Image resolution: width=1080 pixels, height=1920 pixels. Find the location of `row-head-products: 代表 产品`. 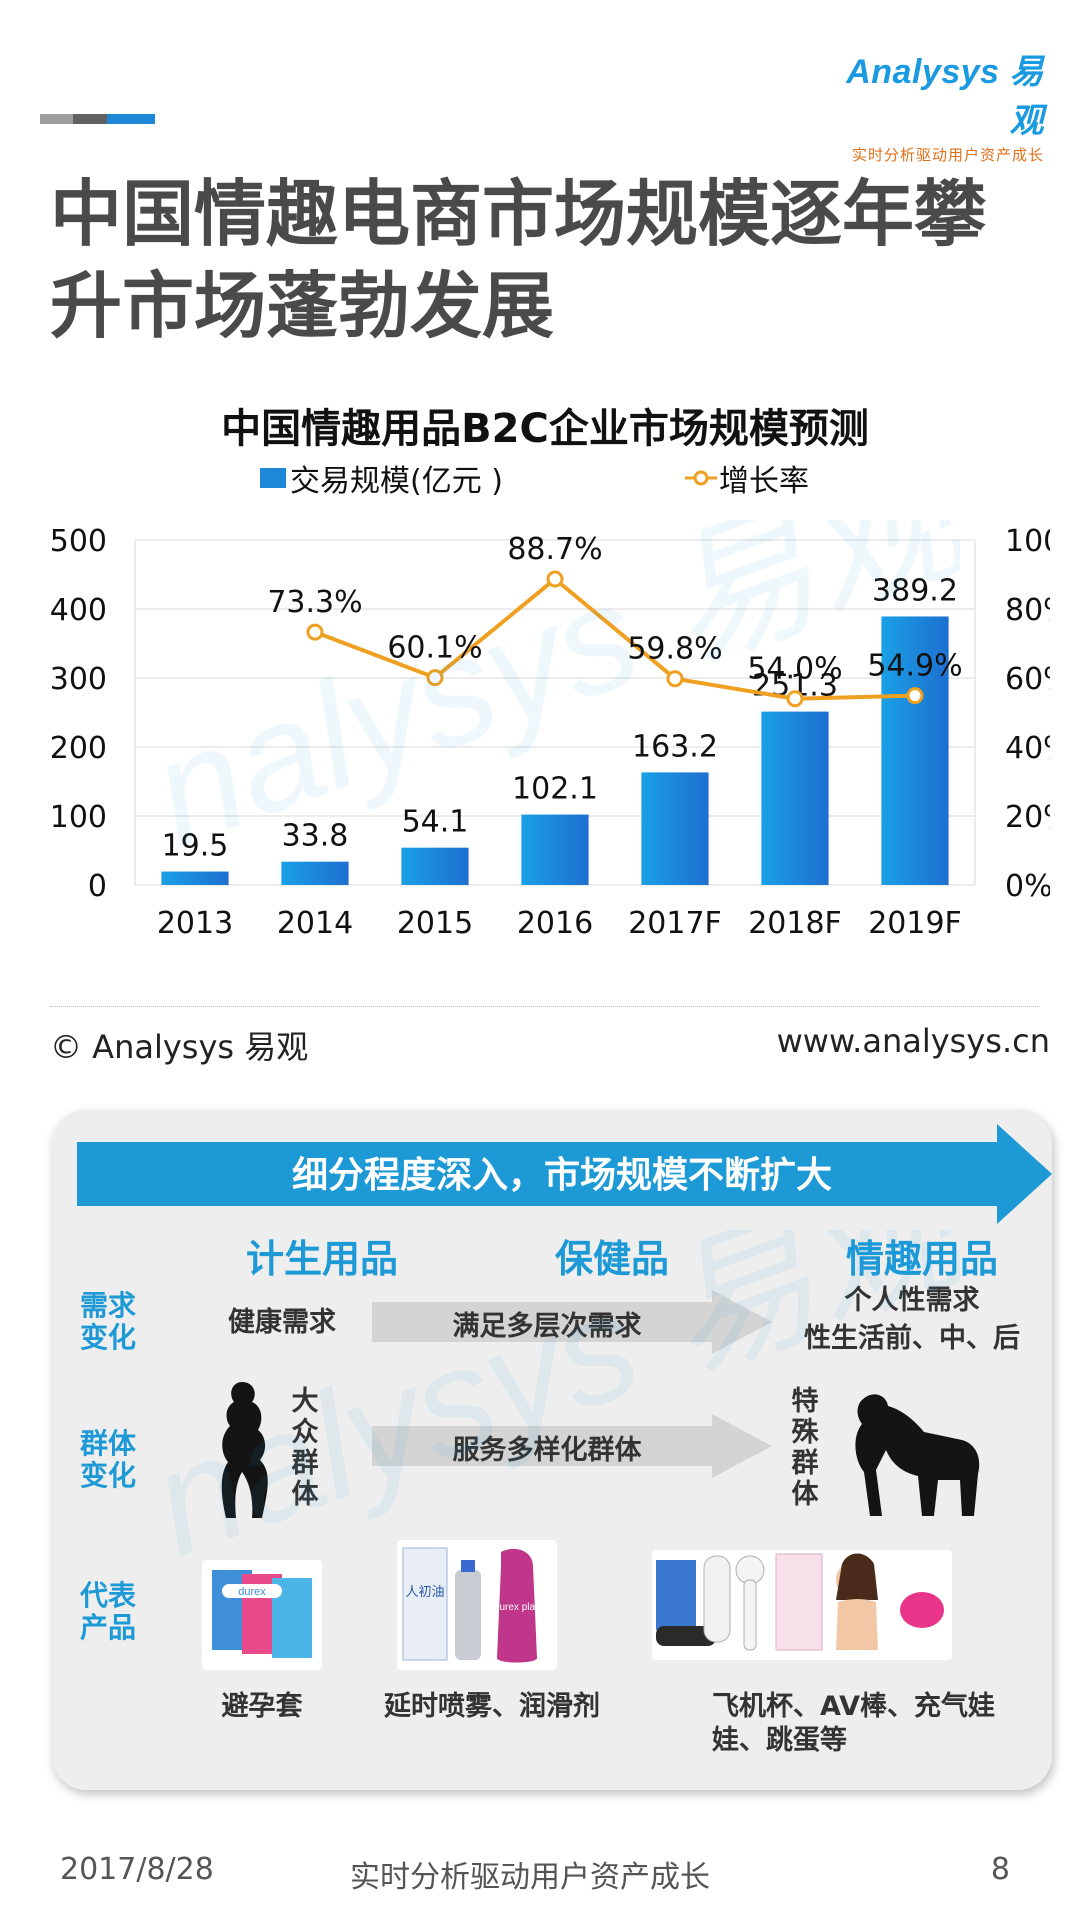

row-head-products: 代表 产品 is located at coordinates (108, 1611).